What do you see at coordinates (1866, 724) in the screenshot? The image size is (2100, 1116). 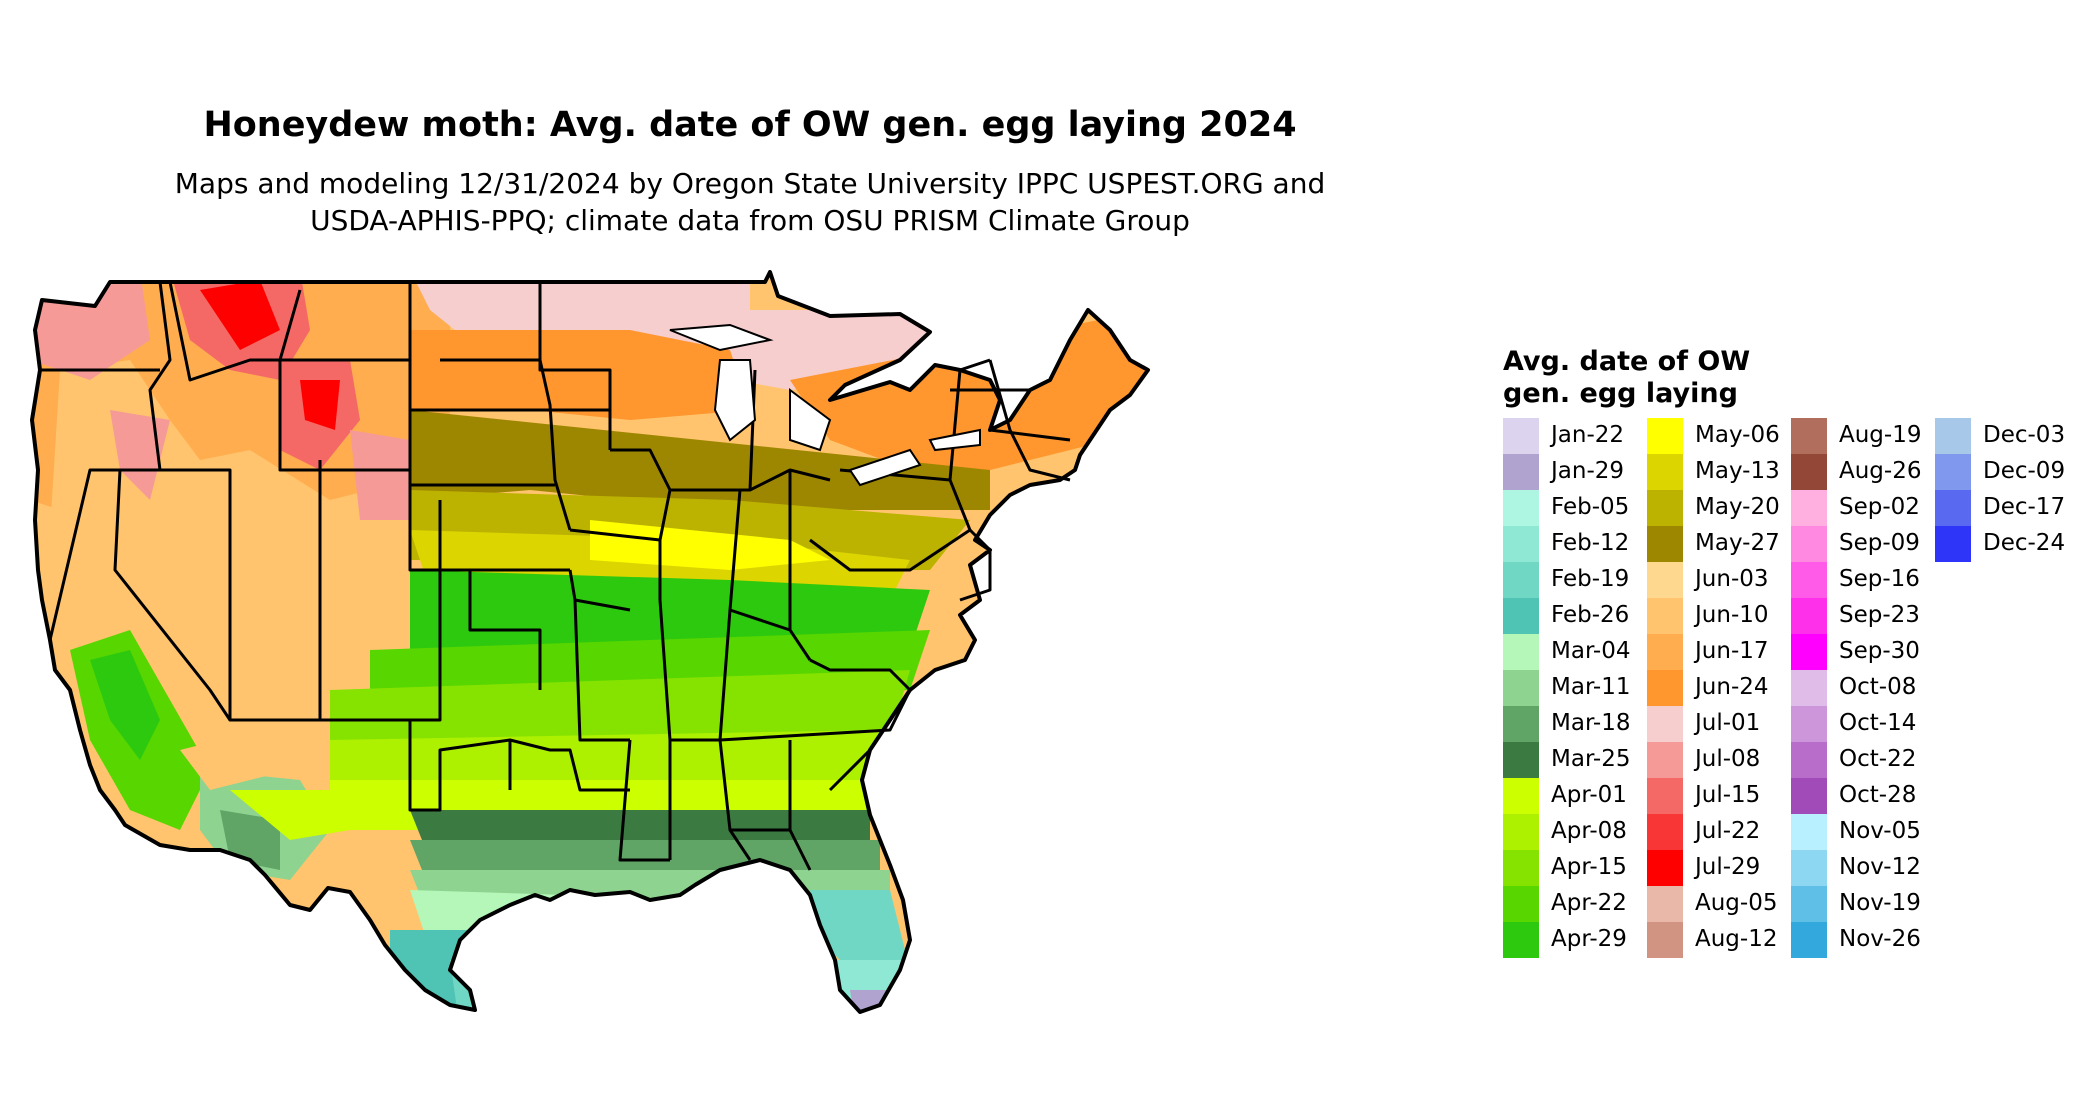 I see `legend-item: Oct-14` at bounding box center [1866, 724].